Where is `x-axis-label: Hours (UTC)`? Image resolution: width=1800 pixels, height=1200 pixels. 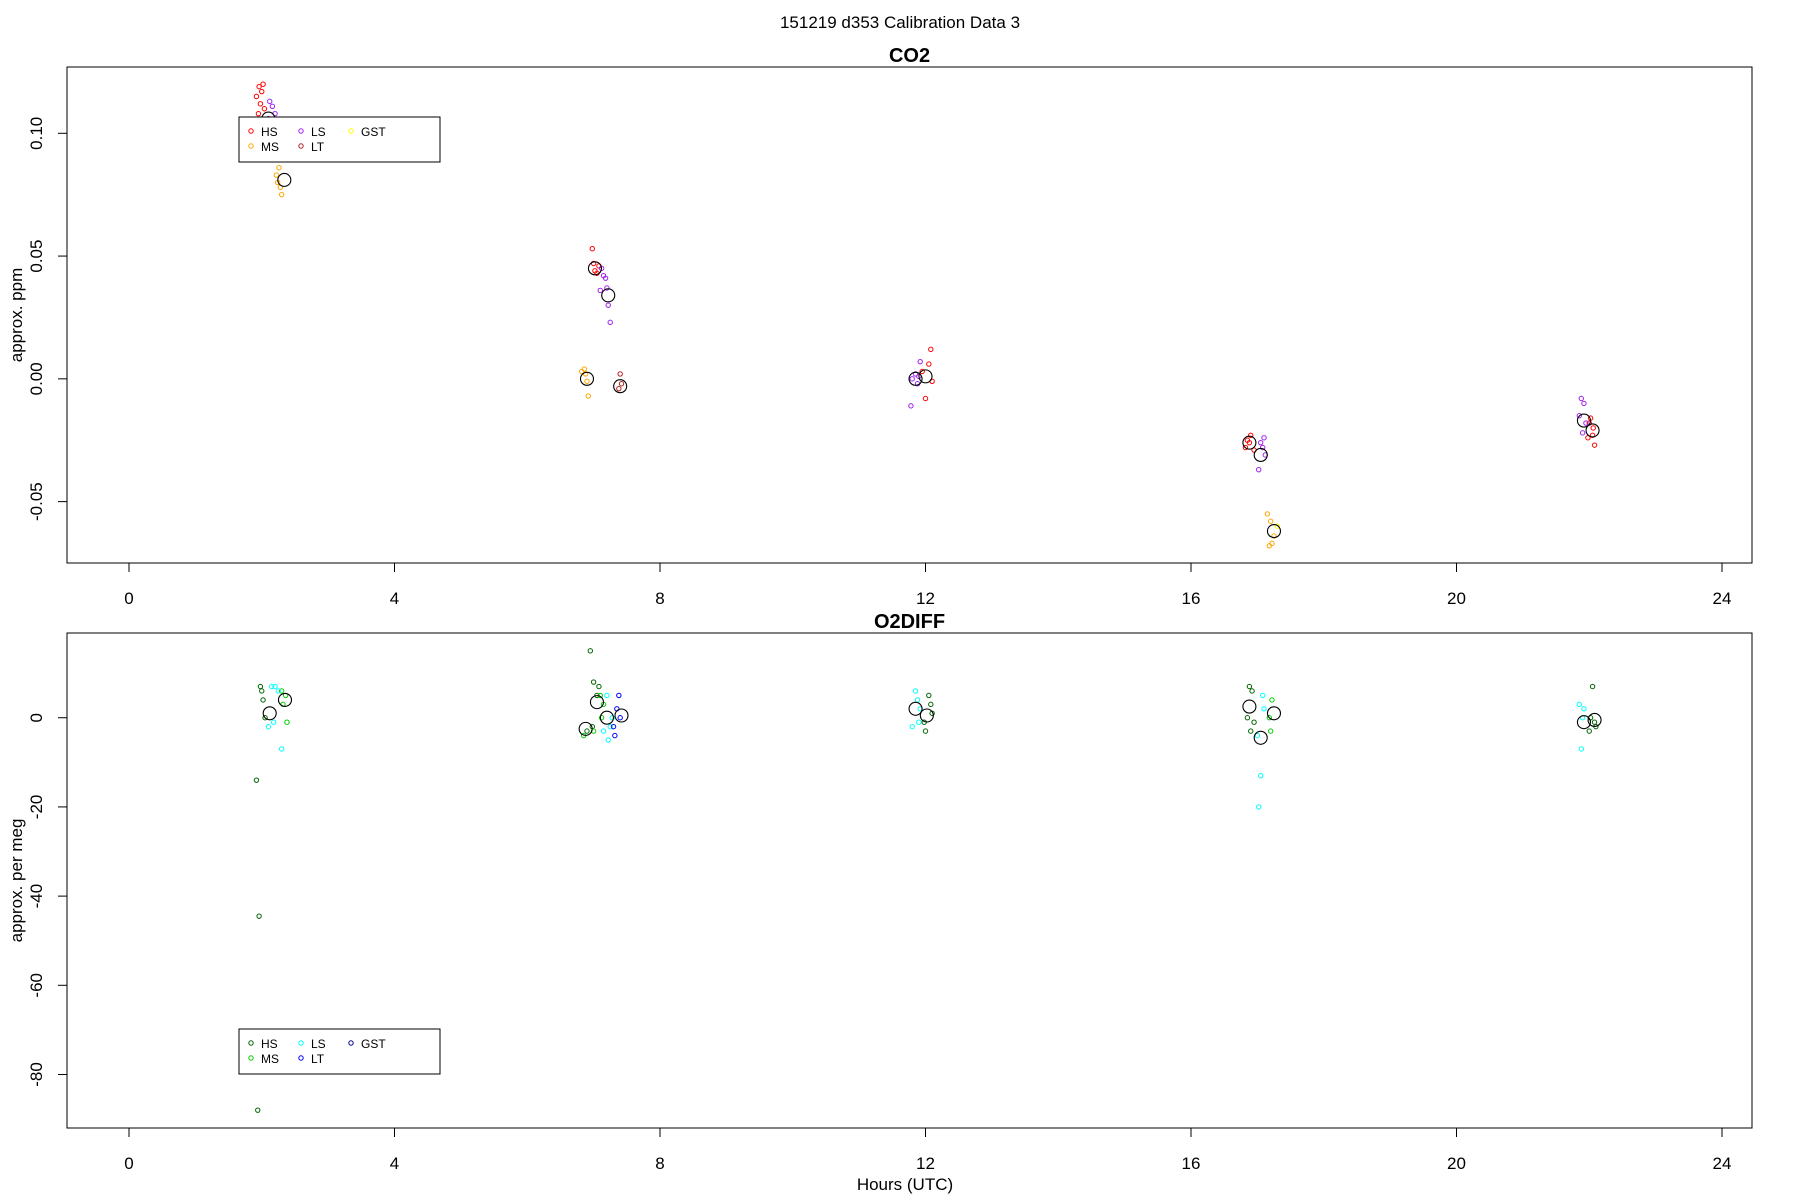 x-axis-label: Hours (UTC) is located at coordinates (905, 1184).